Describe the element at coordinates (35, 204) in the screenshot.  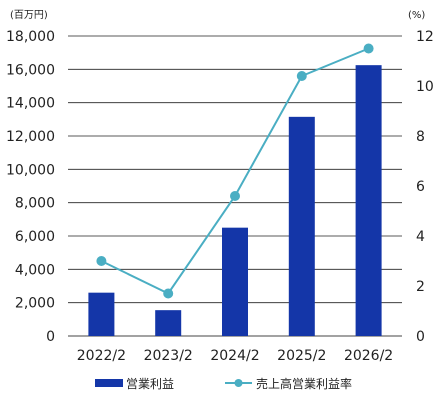
I see `left-tick-label: 8,000` at that location.